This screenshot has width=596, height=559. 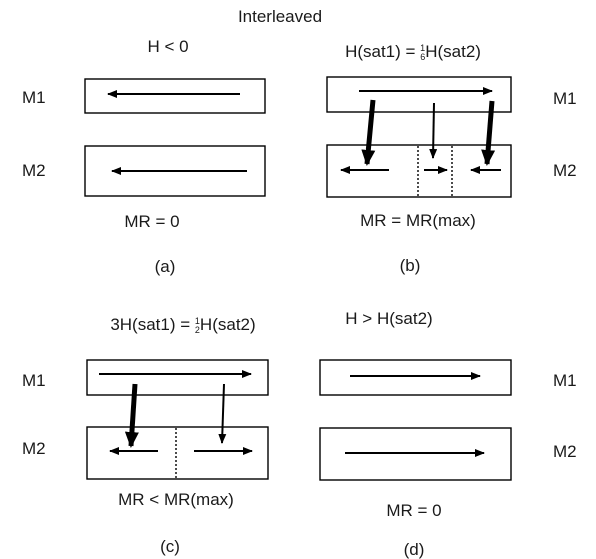 I want to click on panel-d-m2-label: M2, so click(x=565, y=451).